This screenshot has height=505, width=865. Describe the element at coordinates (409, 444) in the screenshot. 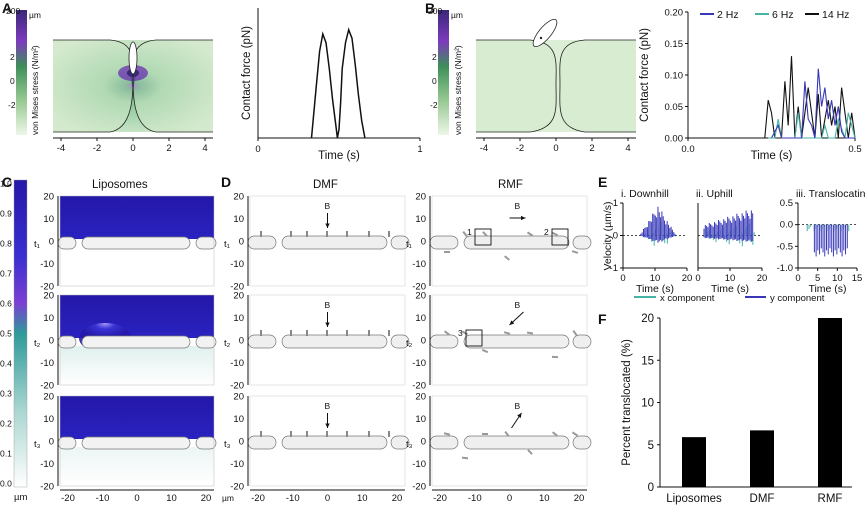

I see `time-label: t₃` at that location.